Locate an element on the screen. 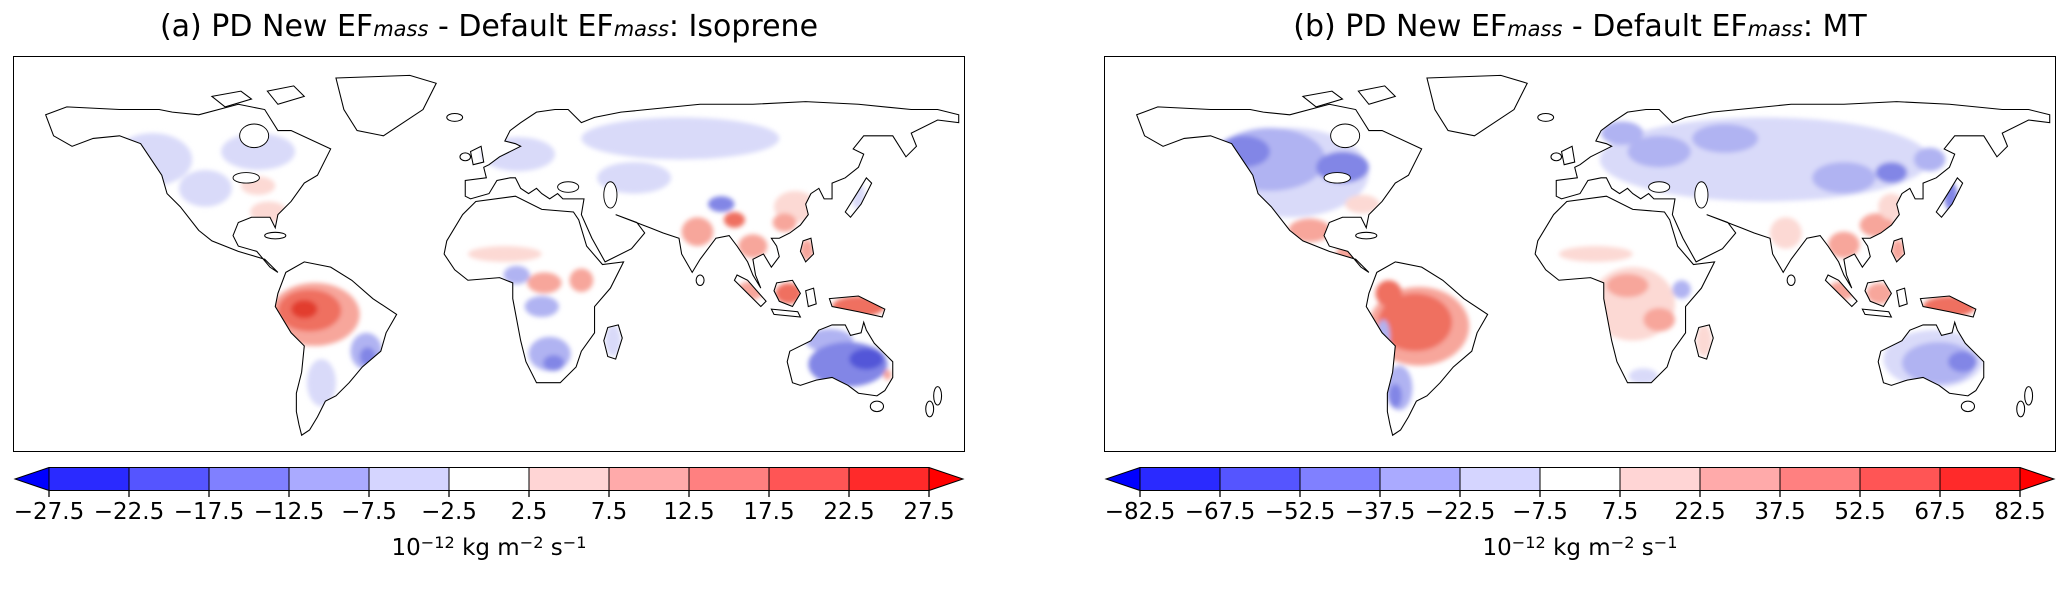  anomaly-east-africa-blue is located at coordinates (1681, 289).